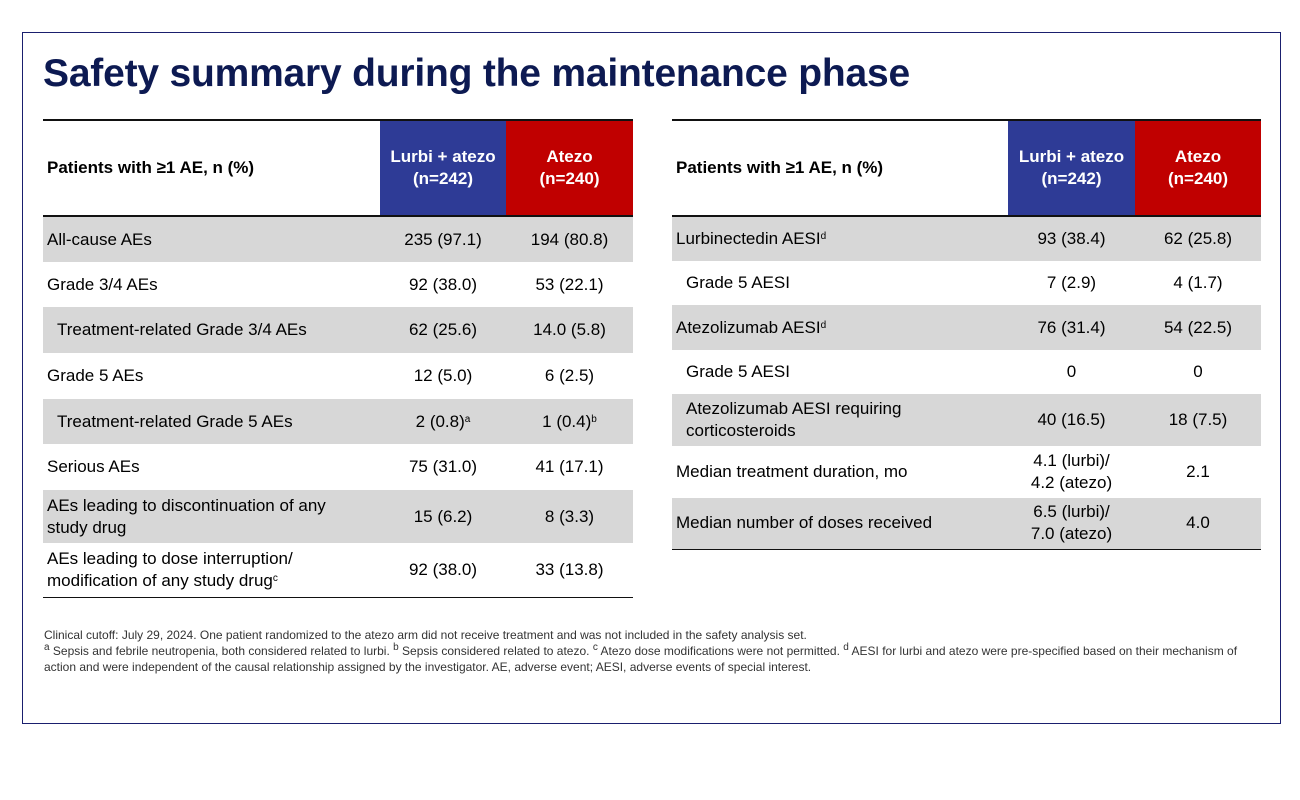  Describe the element at coordinates (1198, 420) in the screenshot. I see `atezo-value: 18 (7.5)` at that location.